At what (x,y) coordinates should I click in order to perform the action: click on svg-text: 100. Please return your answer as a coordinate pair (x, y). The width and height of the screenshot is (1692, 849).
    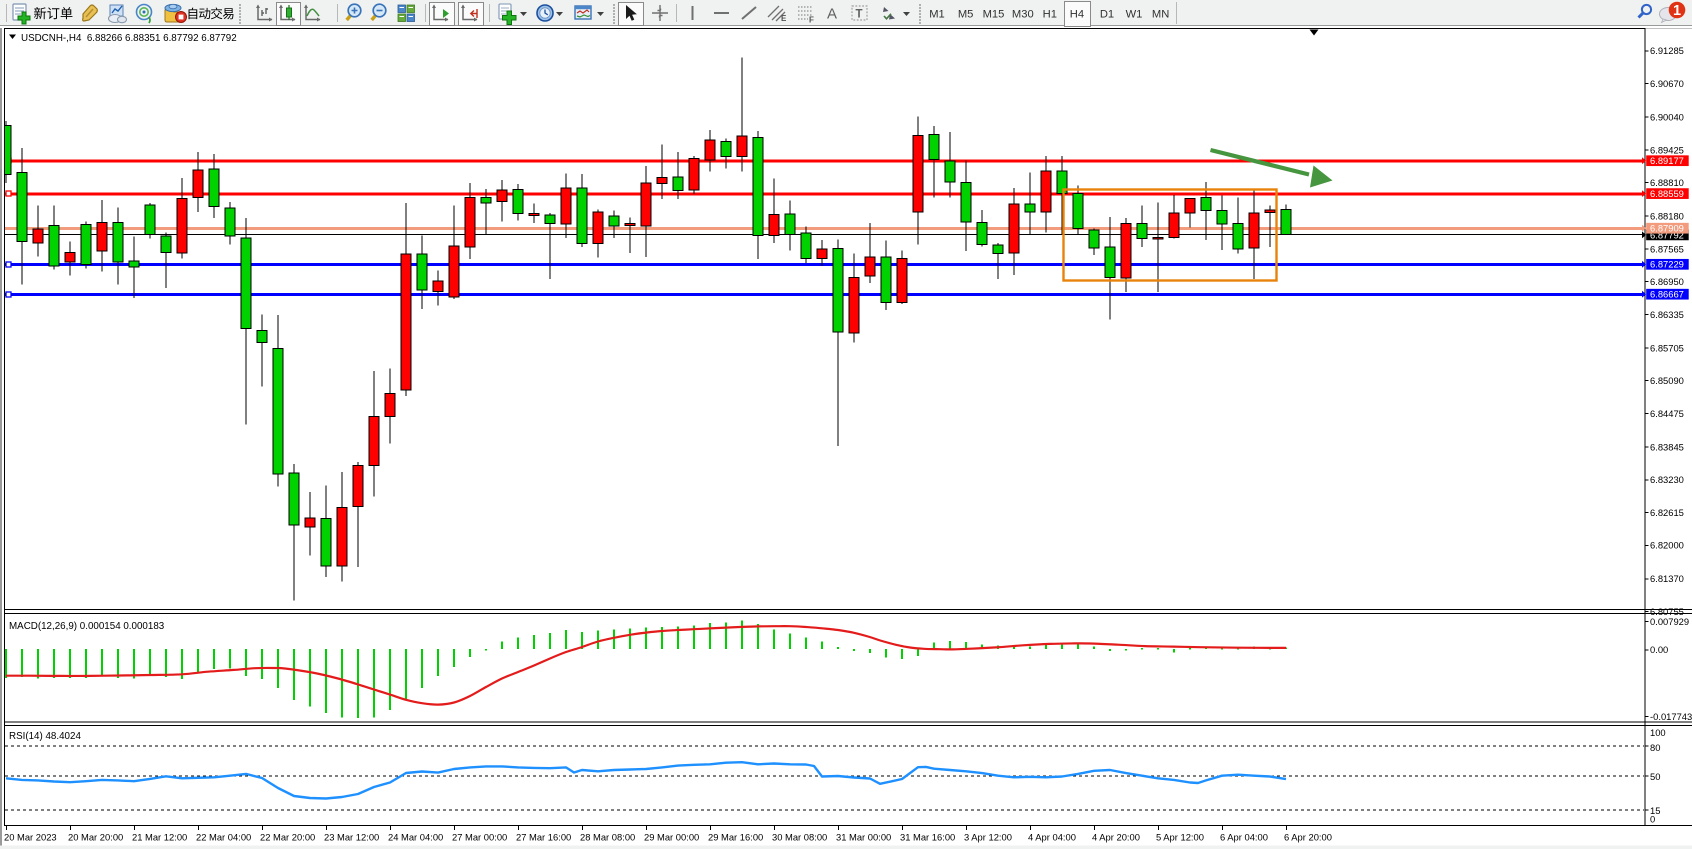
    Looking at the image, I should click on (1658, 732).